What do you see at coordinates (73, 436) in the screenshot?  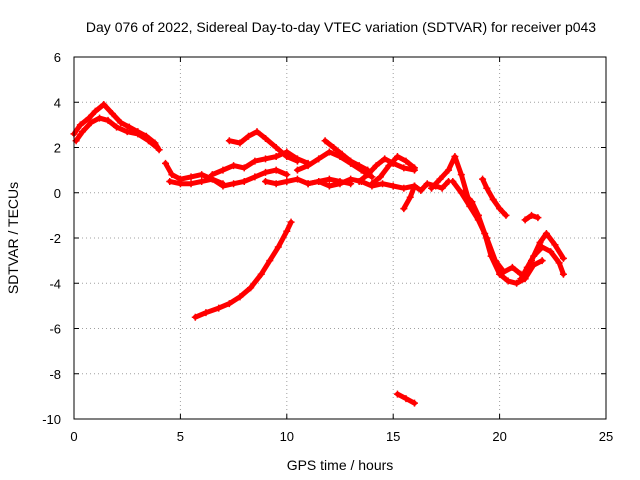 I see `x-tick-label: 0` at bounding box center [73, 436].